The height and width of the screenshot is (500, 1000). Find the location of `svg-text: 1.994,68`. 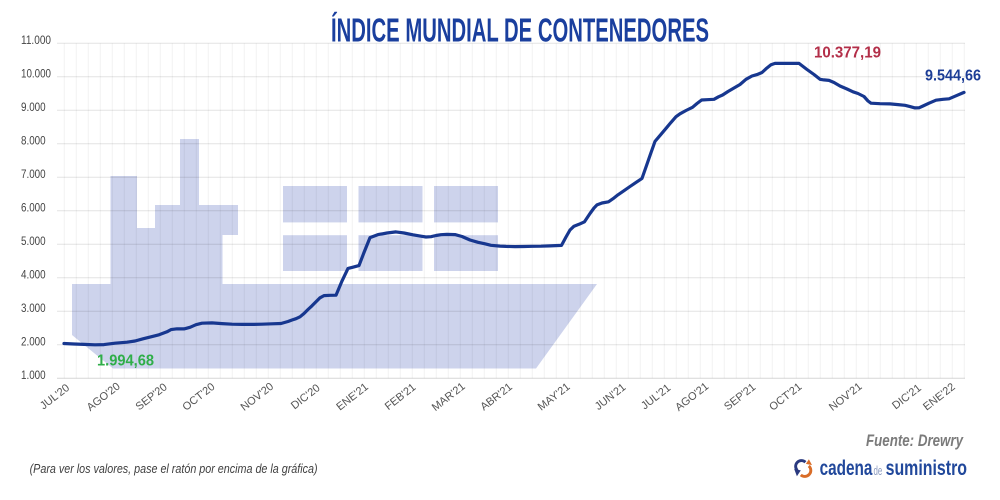

svg-text: 1.994,68 is located at coordinates (125, 361).